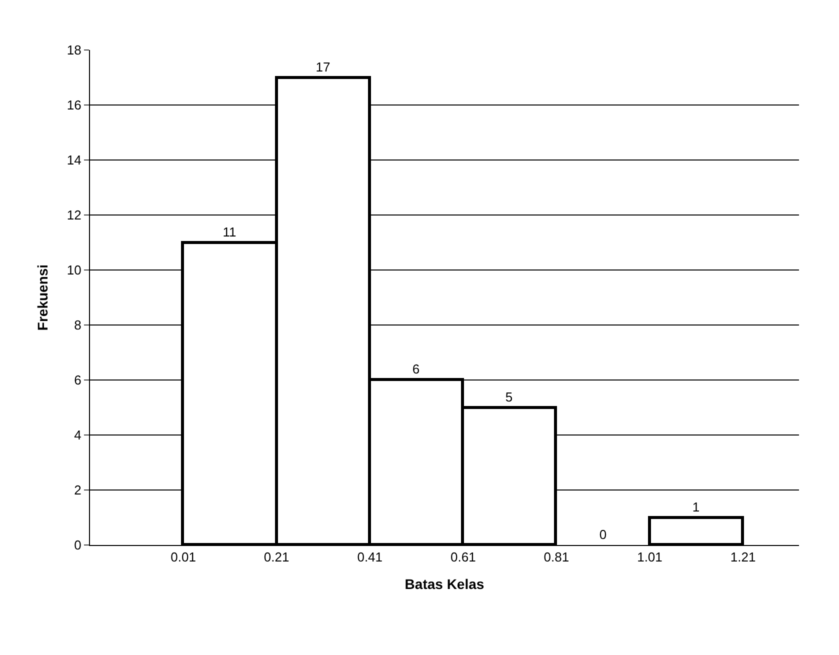 The height and width of the screenshot is (655, 839). What do you see at coordinates (323, 67) in the screenshot?
I see `data-label: 17` at bounding box center [323, 67].